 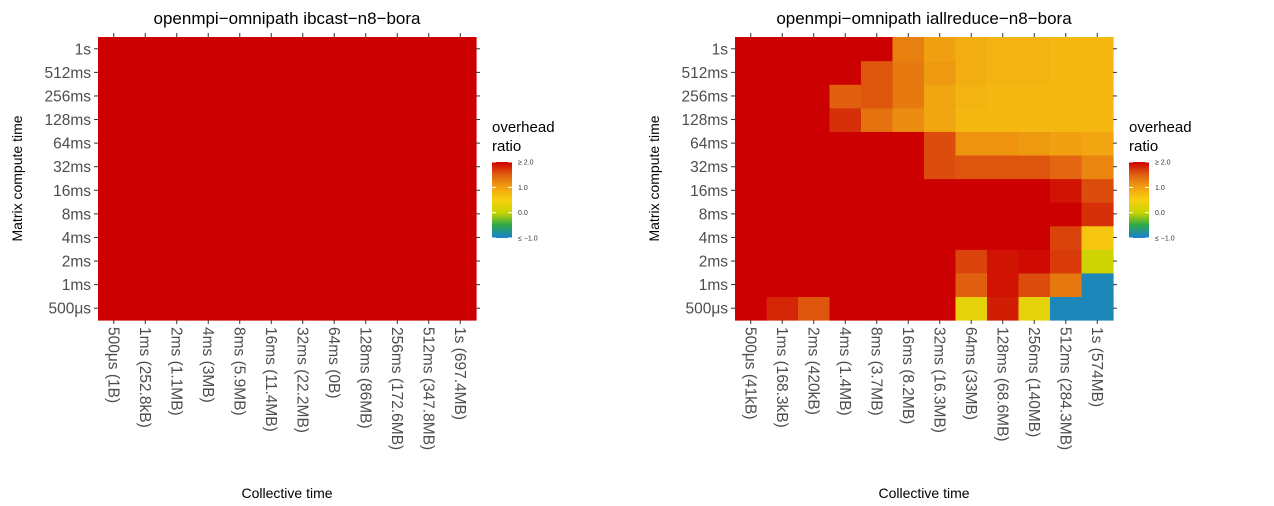 I want to click on y-tick-label: 8ms, so click(x=77, y=214).